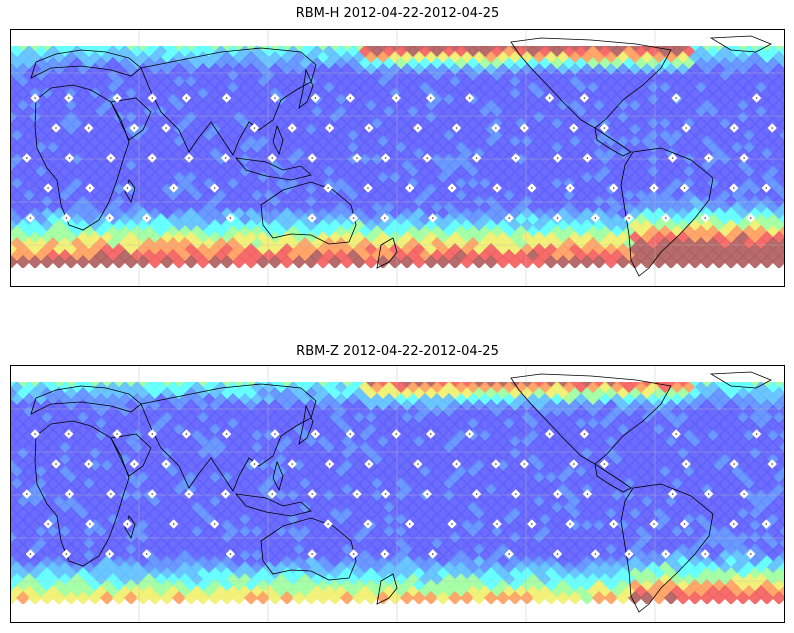 Image resolution: width=794 pixels, height=633 pixels. I want to click on panel-title-rbm-z: RBM-Z 2012-04-22-2012-04-25, so click(397, 351).